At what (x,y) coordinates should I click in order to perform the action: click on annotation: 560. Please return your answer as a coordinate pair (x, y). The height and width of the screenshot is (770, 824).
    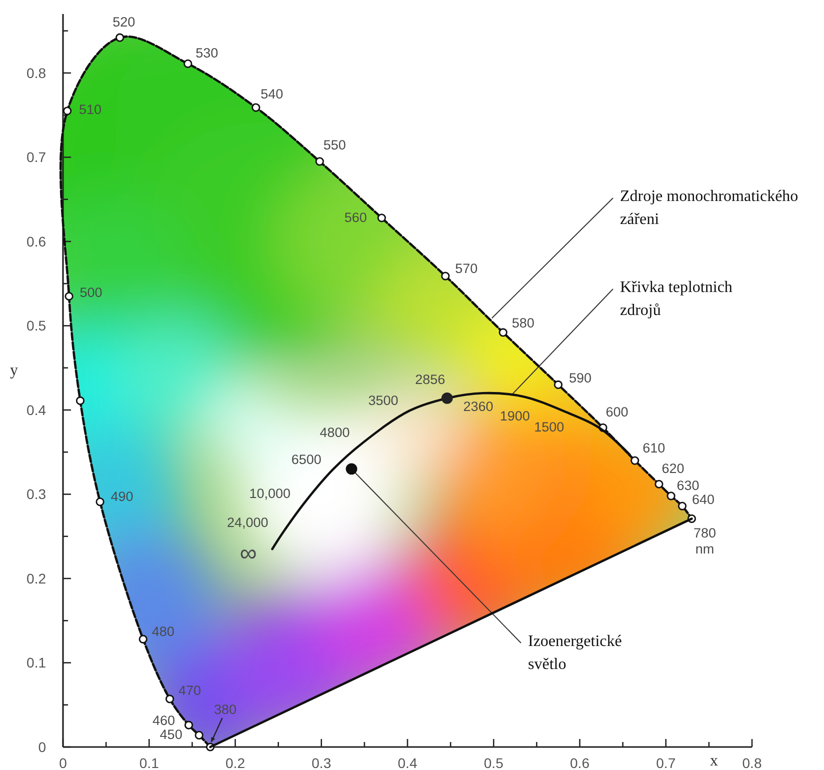
    Looking at the image, I should click on (355, 216).